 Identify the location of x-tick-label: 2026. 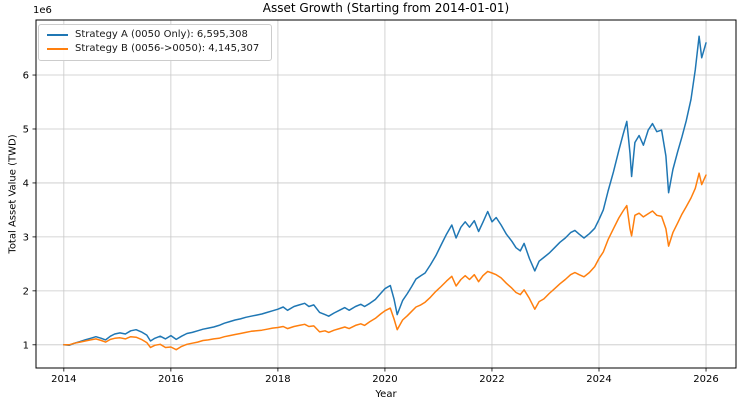
(705, 379).